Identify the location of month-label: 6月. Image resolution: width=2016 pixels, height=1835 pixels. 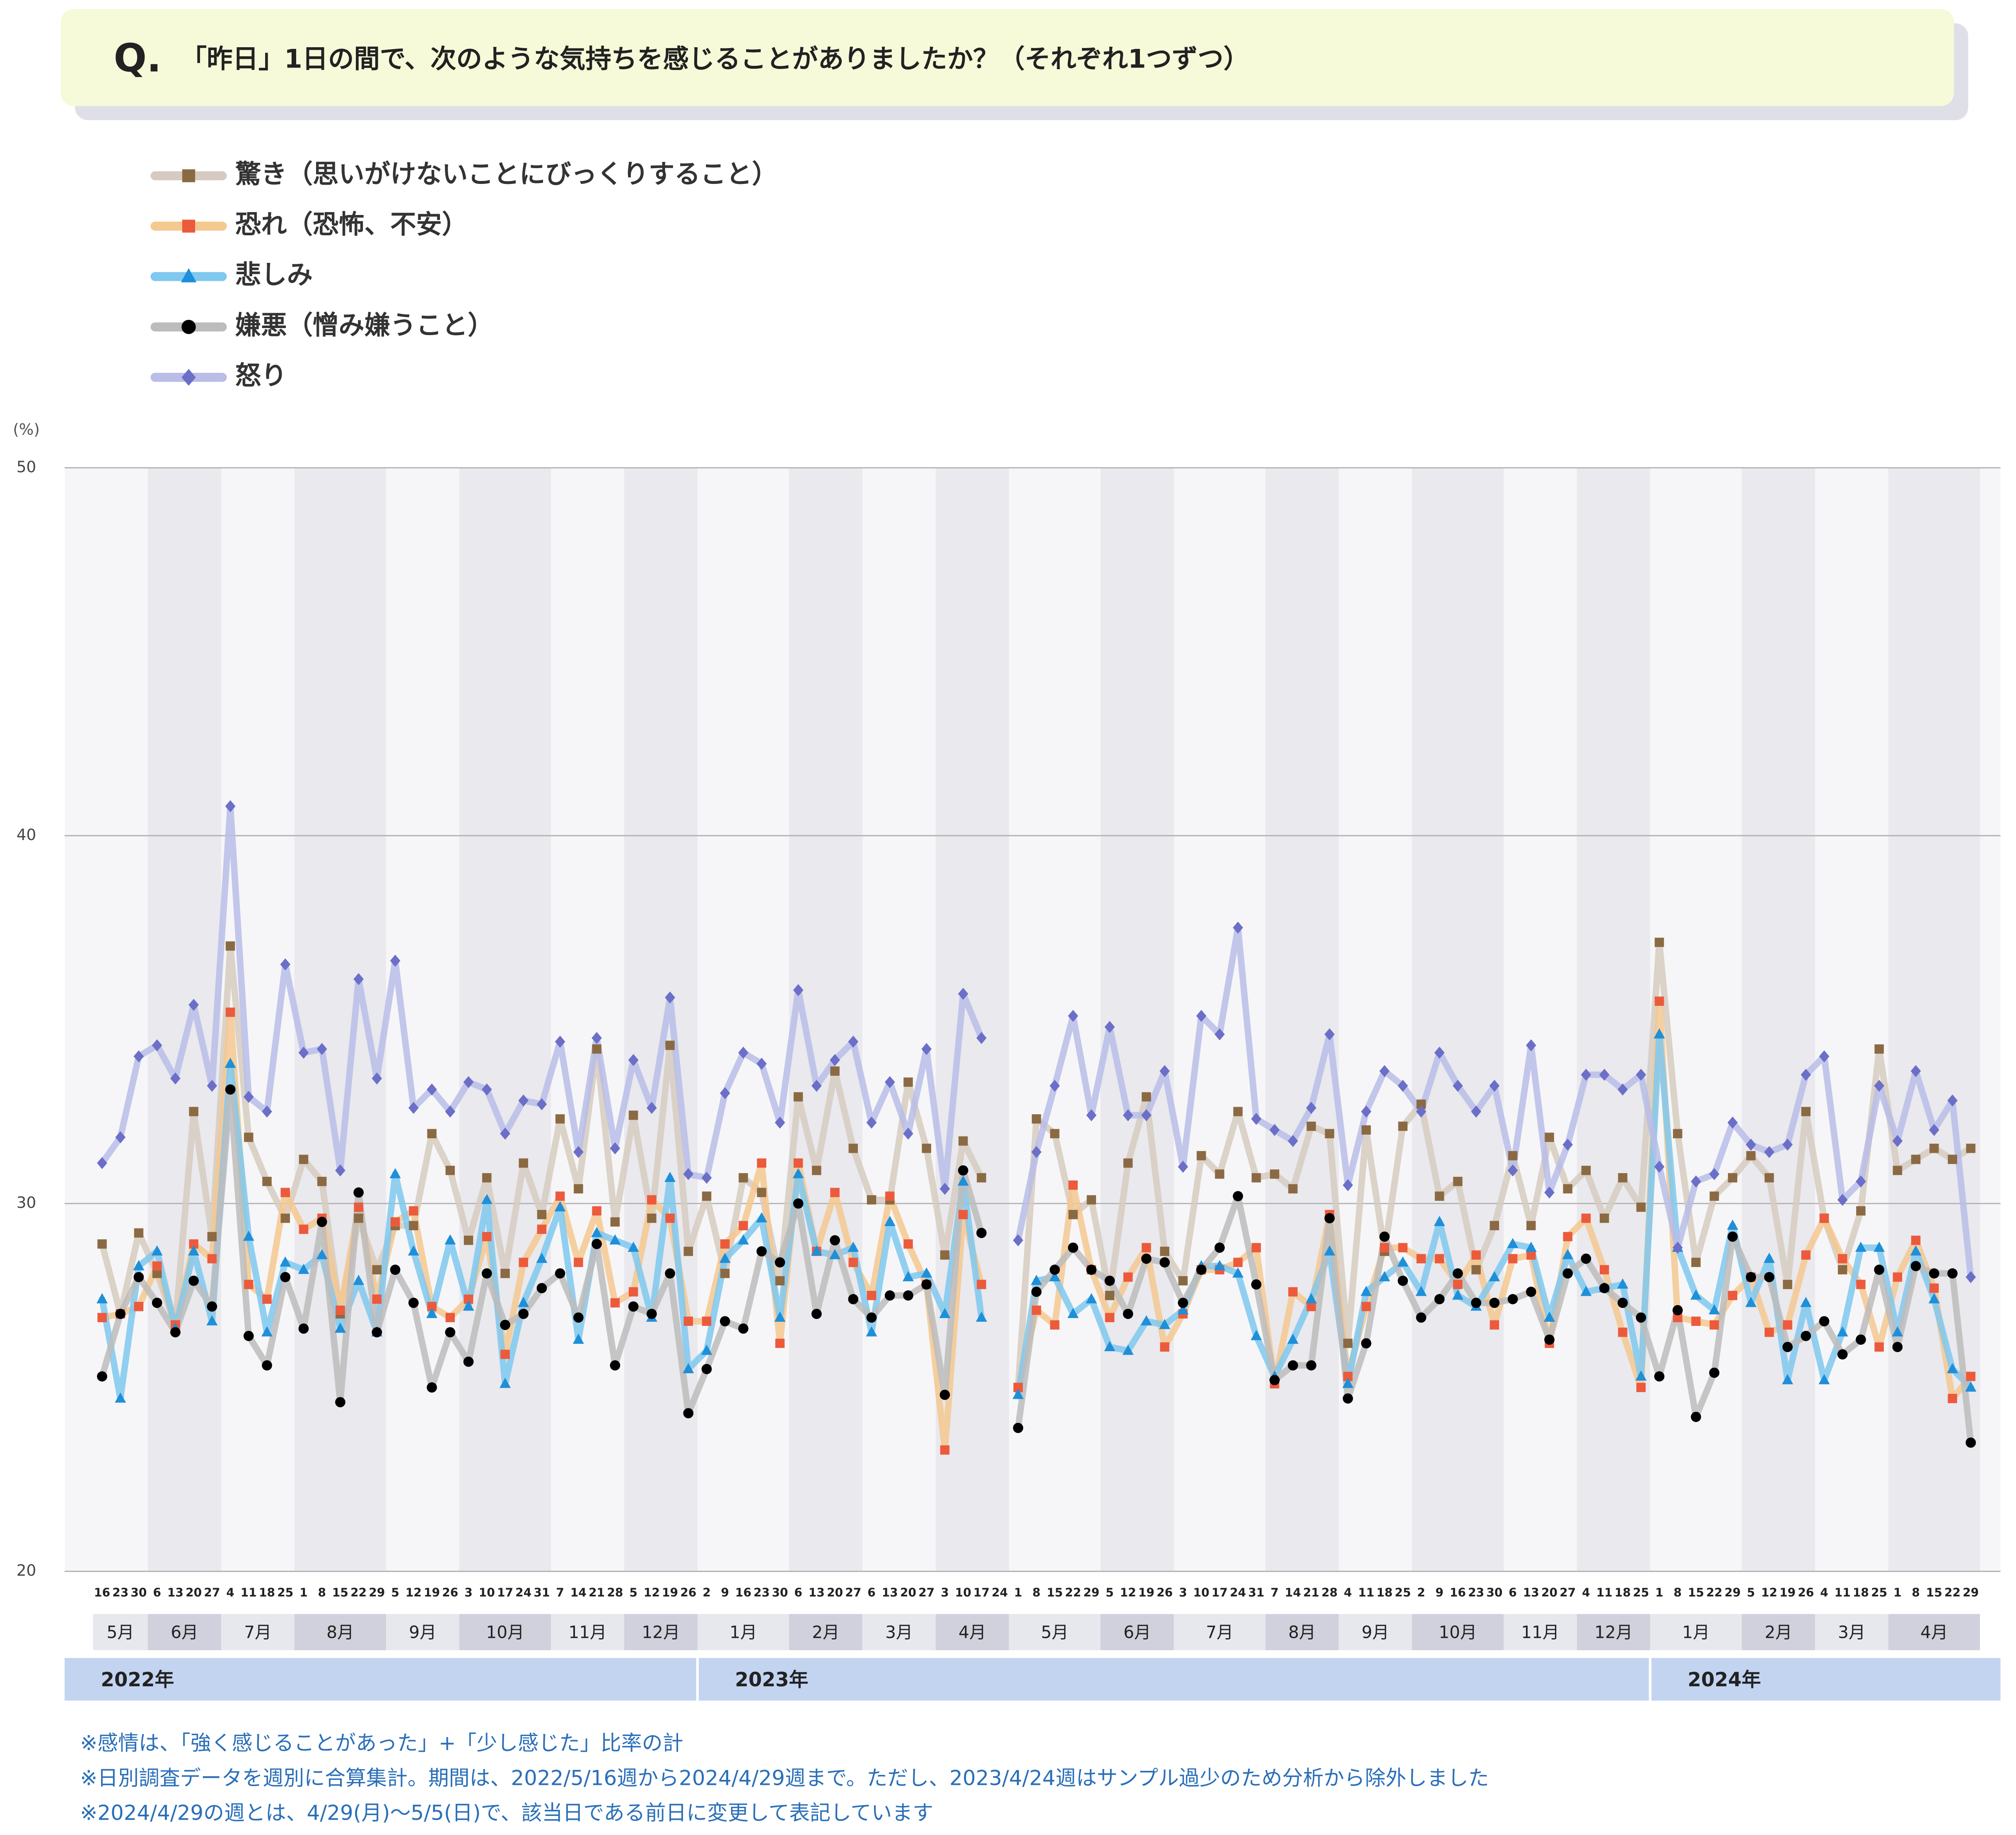
(1137, 1632).